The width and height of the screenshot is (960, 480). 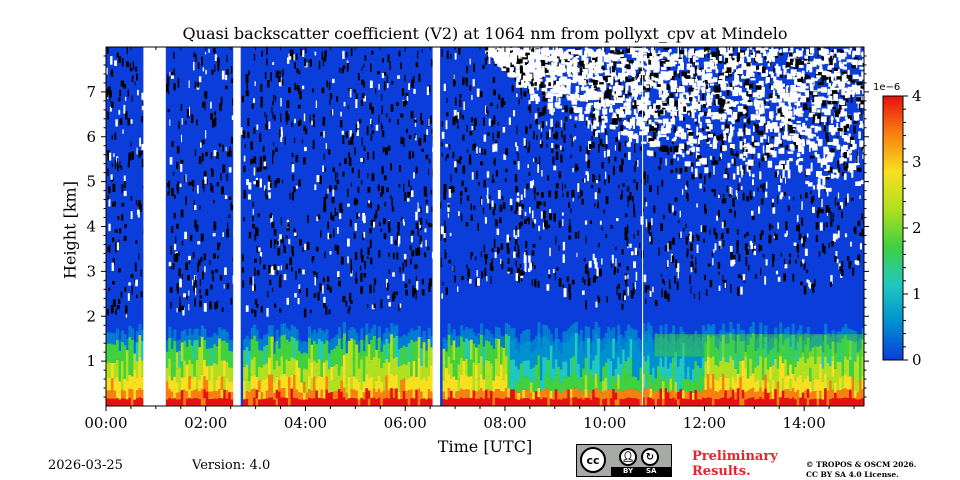 I want to click on x-tick-label-4: 08:00, so click(x=504, y=423).